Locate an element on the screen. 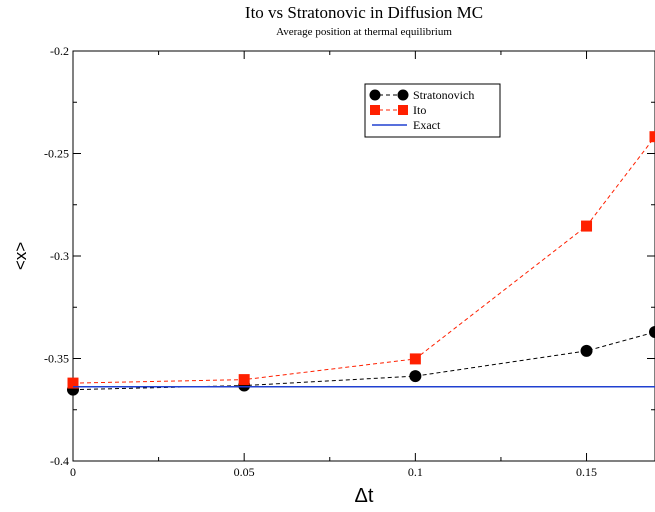 This screenshot has width=655, height=512. y-tick-label: -0.4 is located at coordinates (59, 461).